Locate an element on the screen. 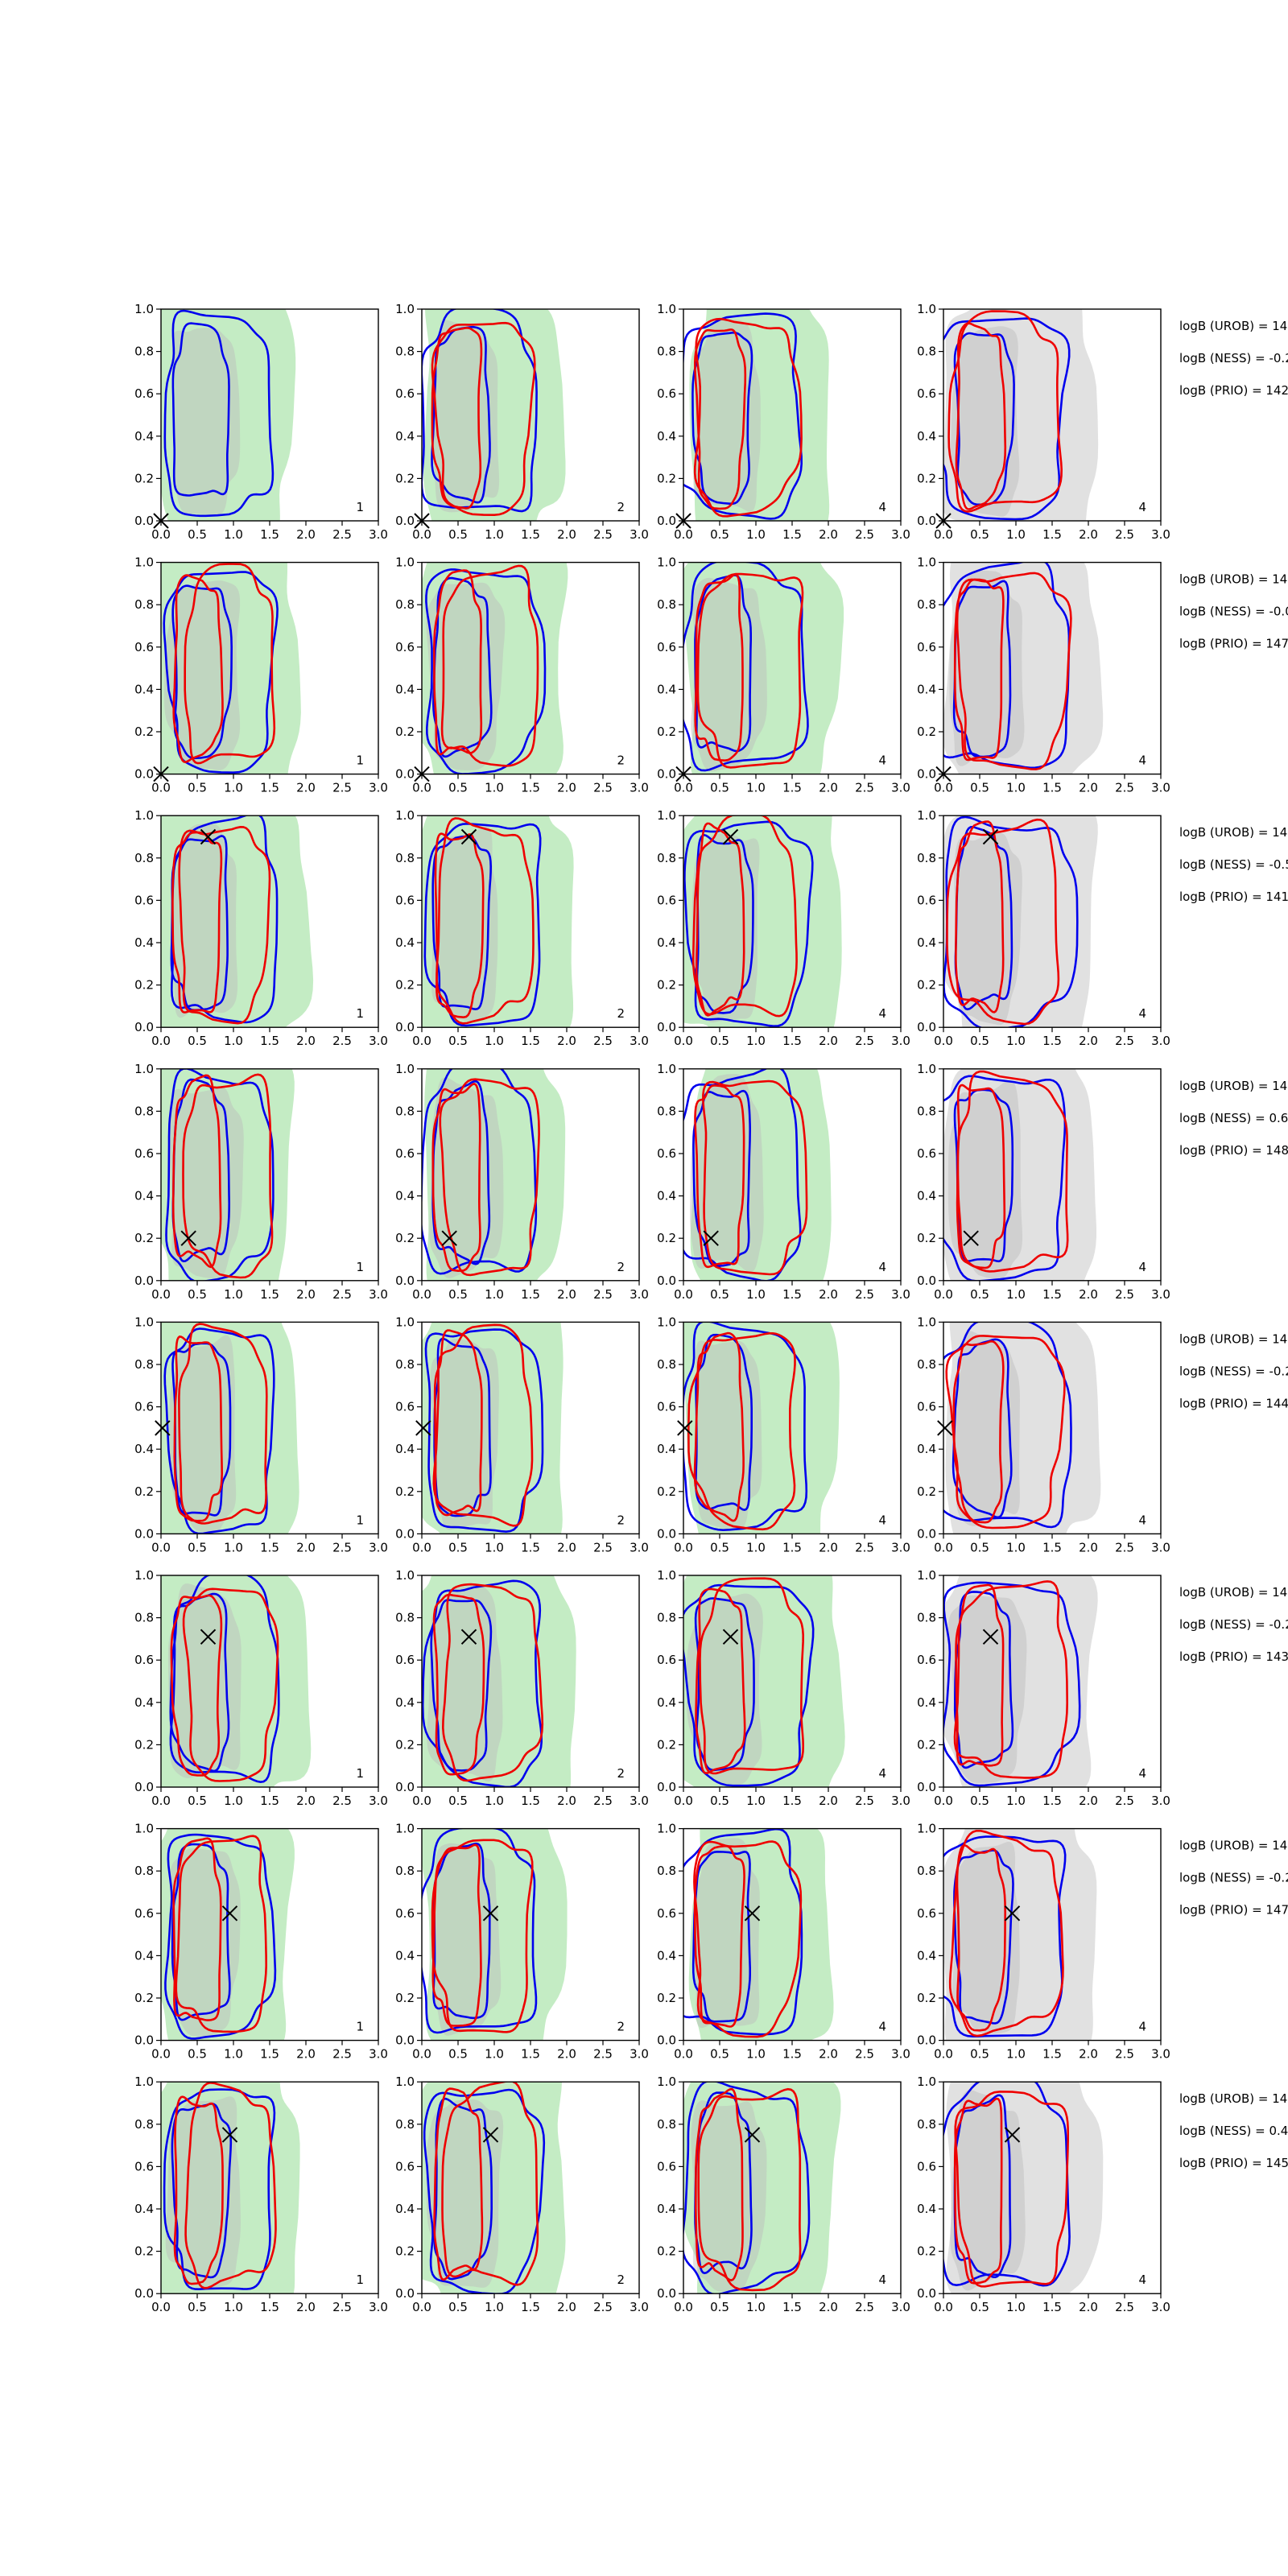 This screenshot has width=1288, height=2576. annotation: logB (PRIO) = 1433 is located at coordinates (1233, 1656).